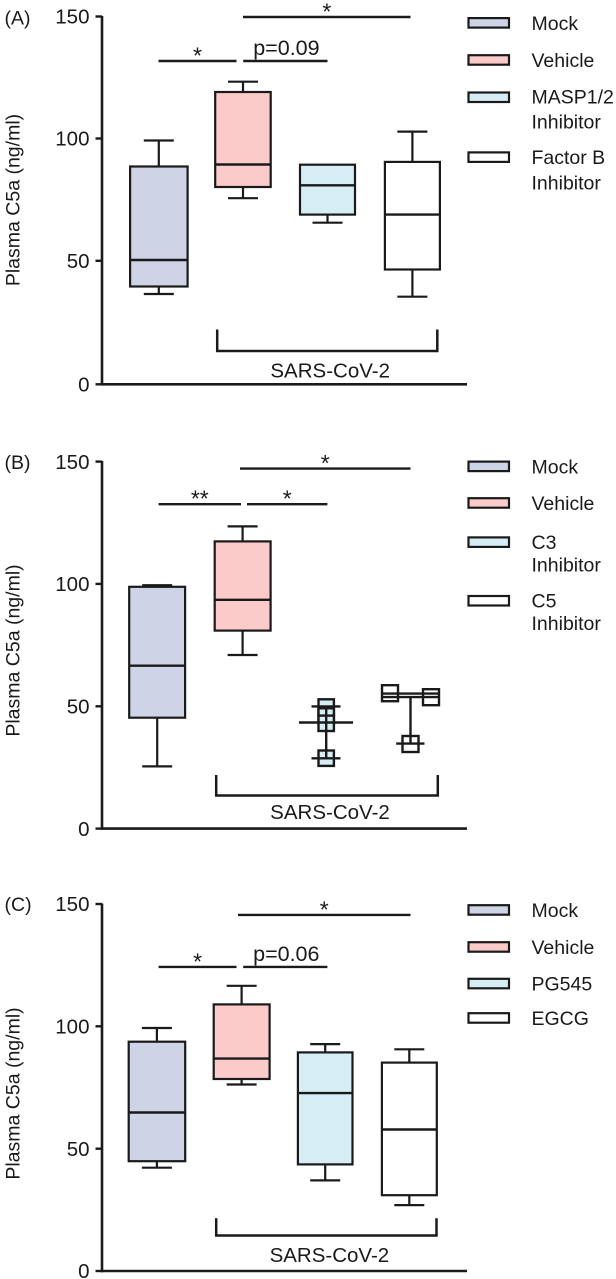  I want to click on svg-text: (C), so click(18, 905).